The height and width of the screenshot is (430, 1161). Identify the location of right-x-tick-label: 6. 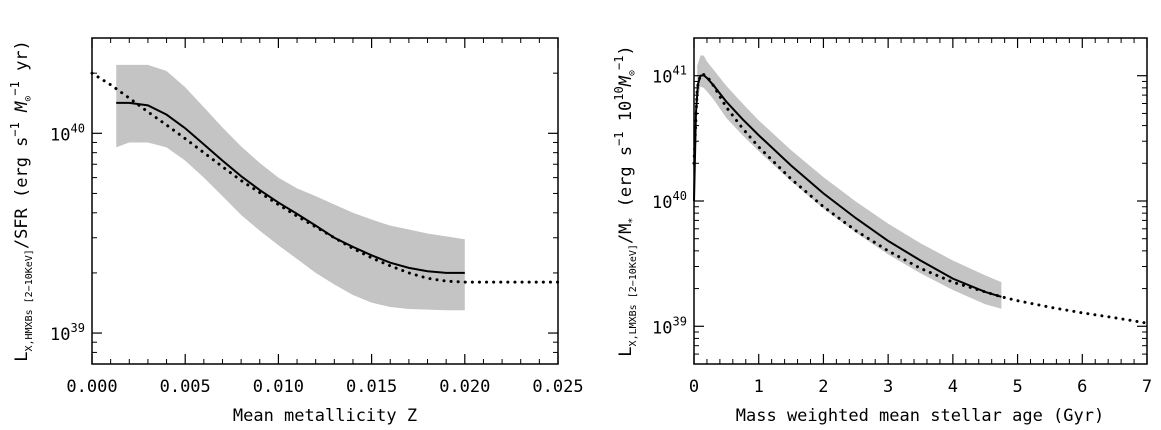
(1082, 387).